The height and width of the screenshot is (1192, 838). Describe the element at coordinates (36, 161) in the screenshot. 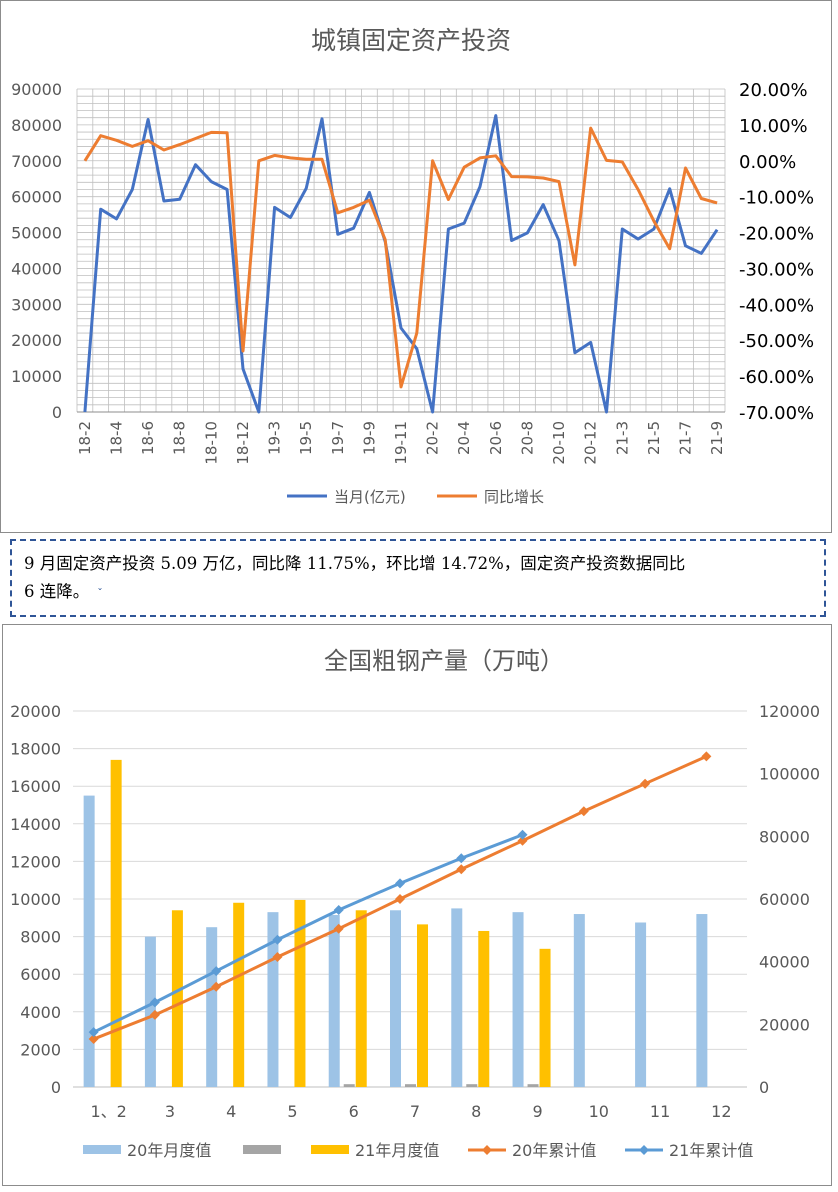

I see `y-left-tick-label: 70000` at that location.